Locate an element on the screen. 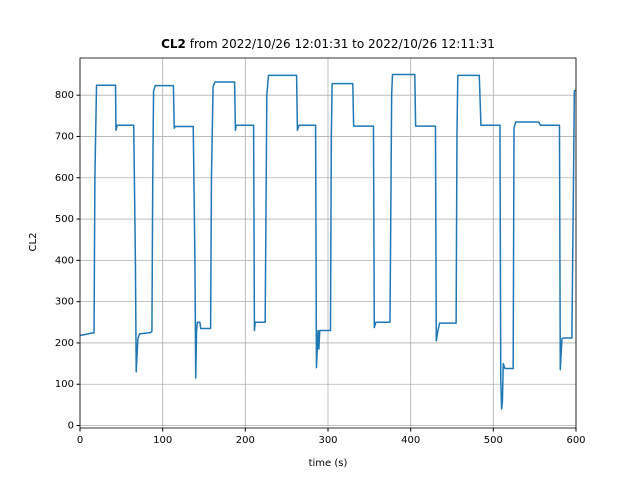 Image resolution: width=640 pixels, height=484 pixels. y-tick-label: 100 is located at coordinates (64, 384).